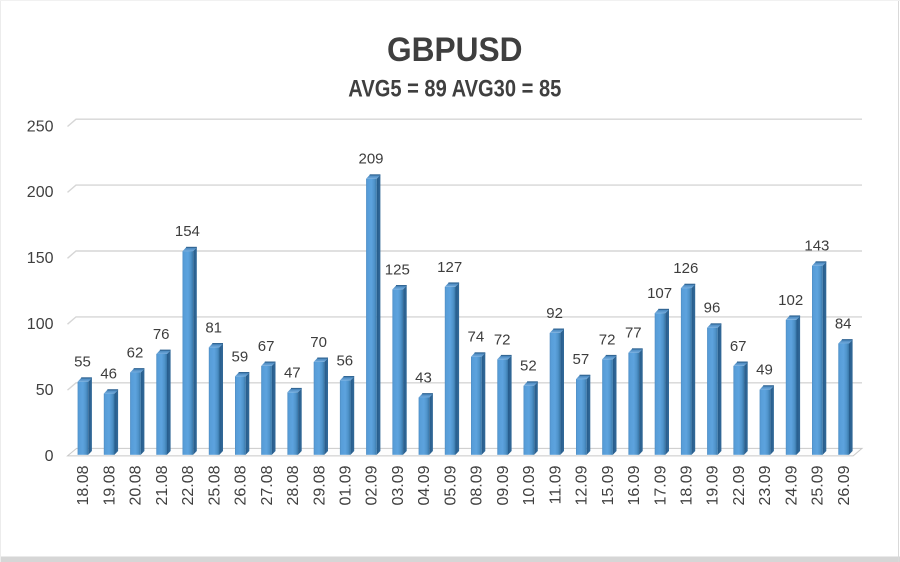 This screenshot has height=562, width=900. What do you see at coordinates (633, 333) in the screenshot?
I see `svg-text: 77` at bounding box center [633, 333].